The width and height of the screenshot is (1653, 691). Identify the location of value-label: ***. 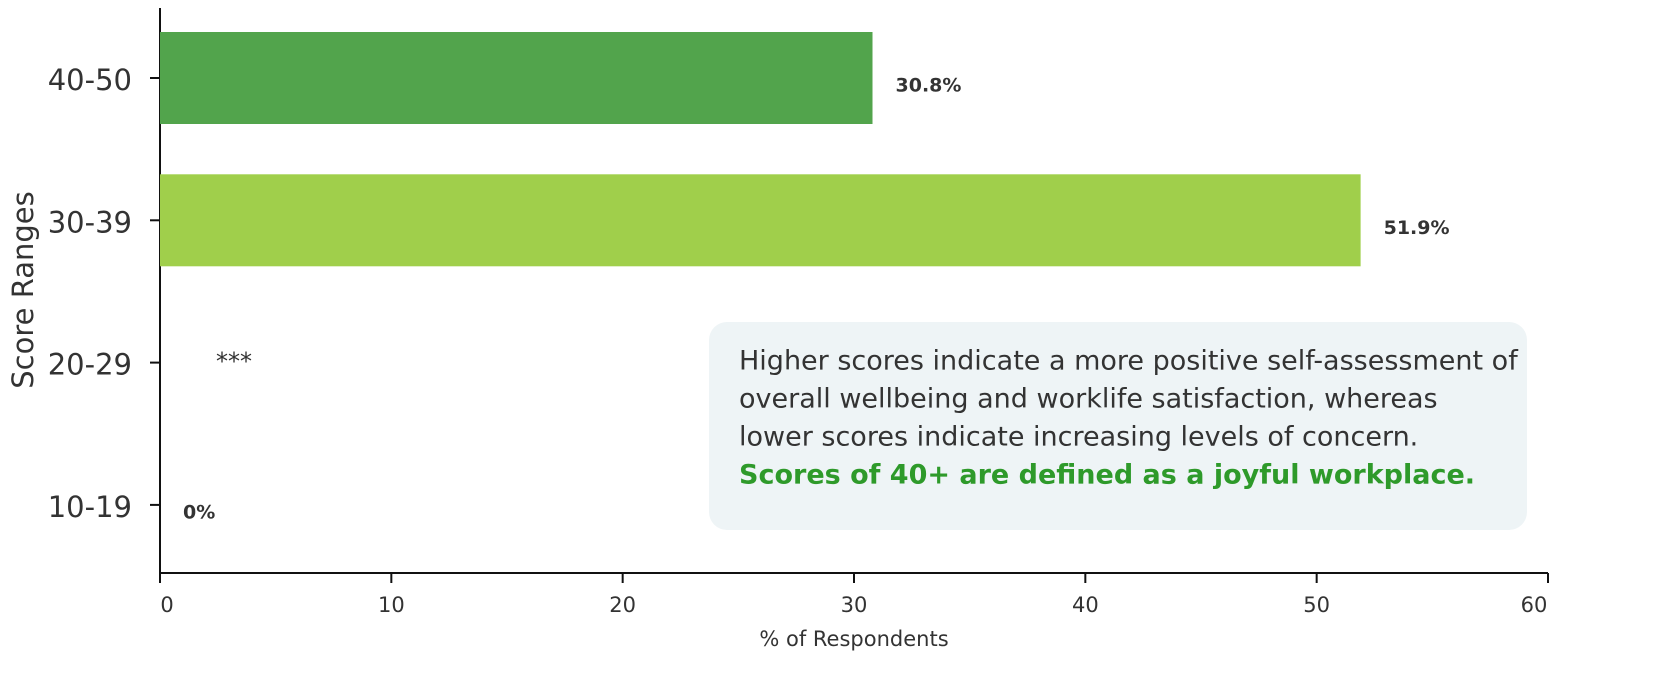
(234, 362).